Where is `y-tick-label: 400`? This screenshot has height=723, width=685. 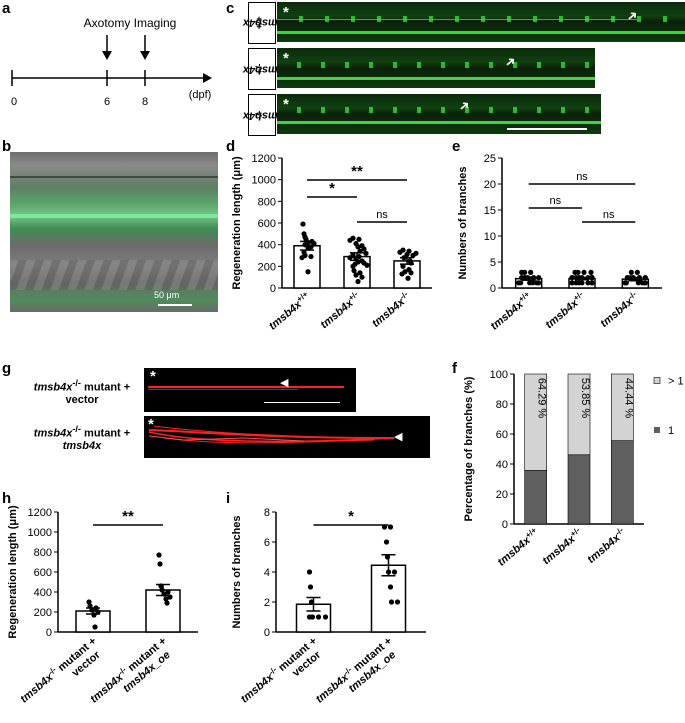
y-tick-label: 400 is located at coordinates (267, 246).